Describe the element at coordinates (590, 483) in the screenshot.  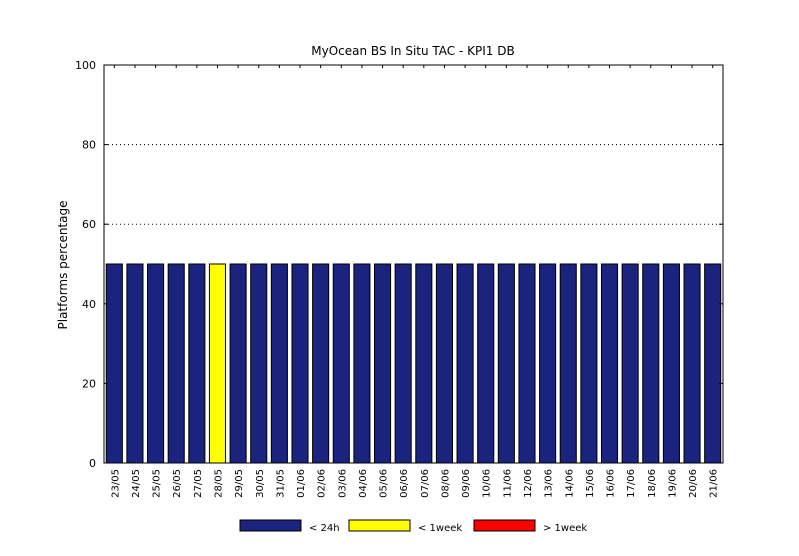
I see `x-tick-label-15-06: 15/06` at that location.